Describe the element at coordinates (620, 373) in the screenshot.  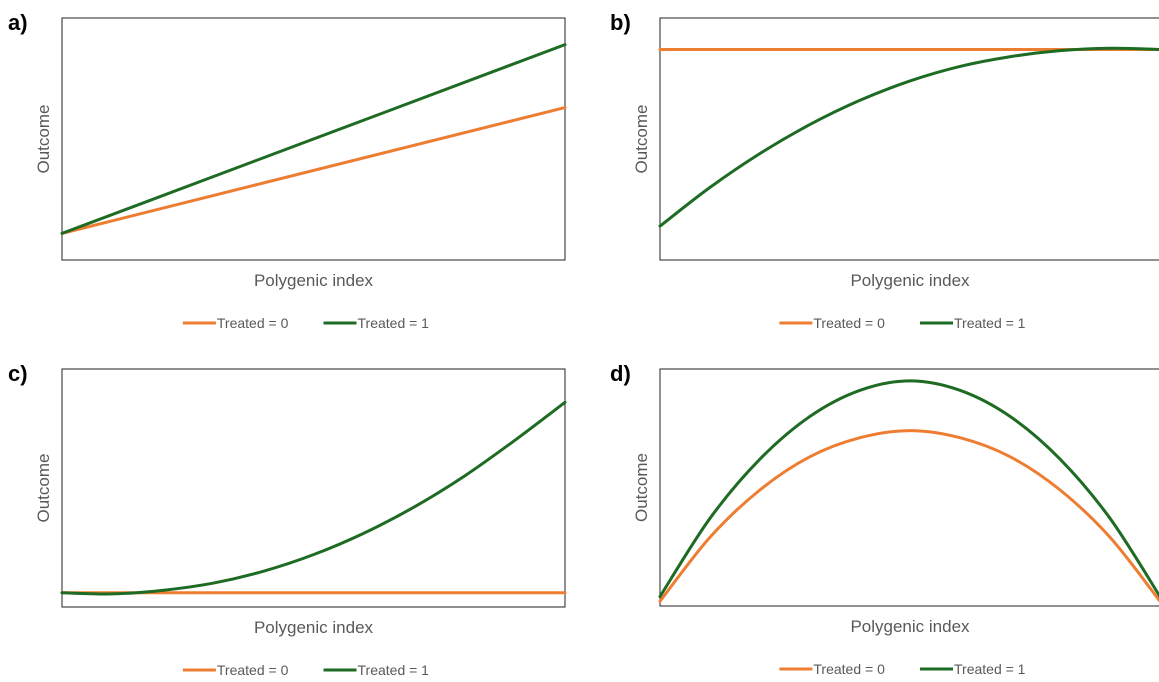
I see `panel-label: d)` at that location.